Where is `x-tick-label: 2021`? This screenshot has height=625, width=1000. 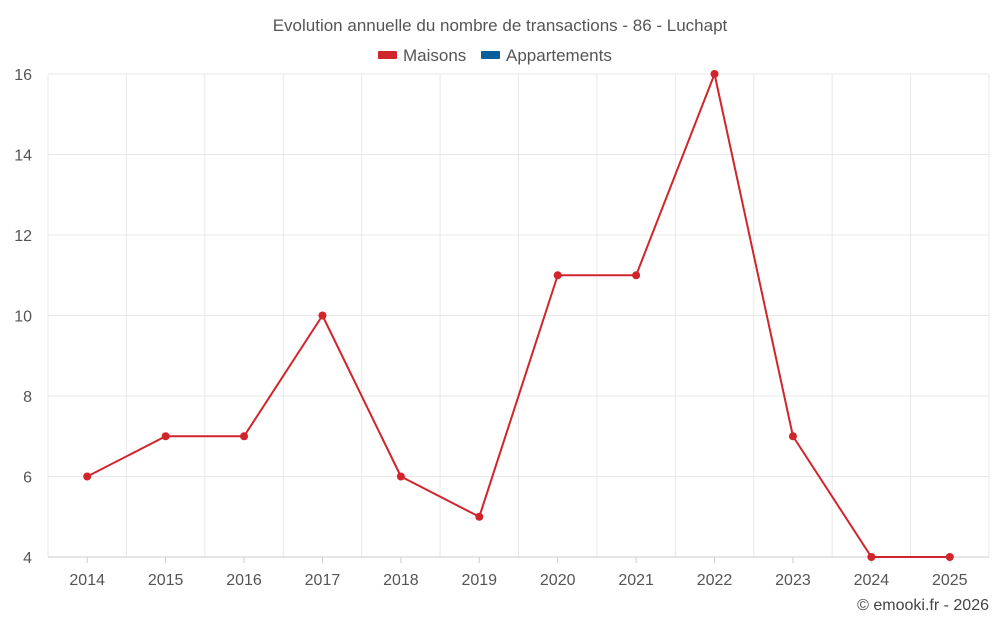 x-tick-label: 2021 is located at coordinates (636, 580).